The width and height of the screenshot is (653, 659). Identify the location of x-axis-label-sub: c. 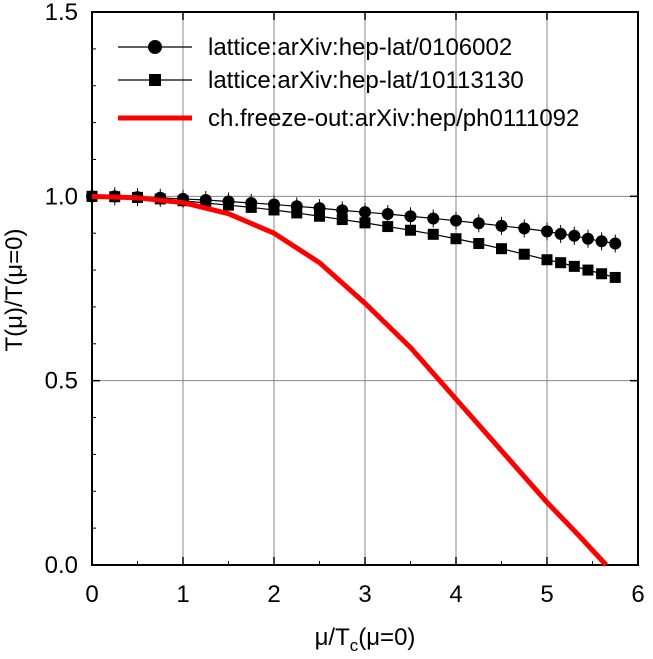
(354, 645).